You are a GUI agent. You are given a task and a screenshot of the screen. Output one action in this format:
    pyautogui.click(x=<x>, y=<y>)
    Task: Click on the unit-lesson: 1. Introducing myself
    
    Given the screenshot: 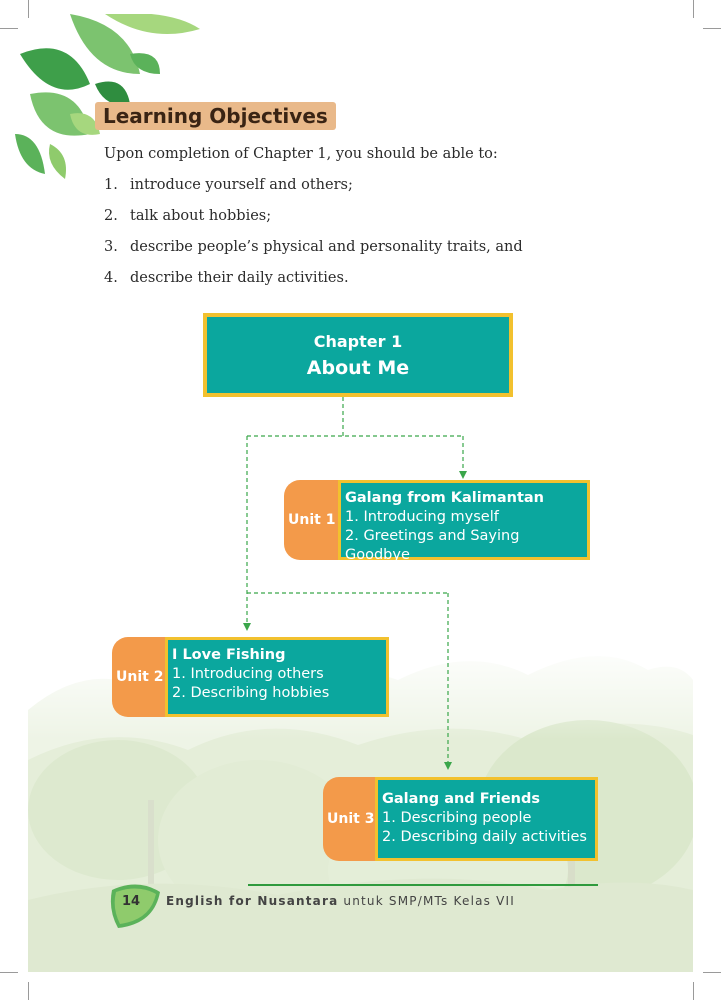 What is the action you would take?
    pyautogui.click(x=422, y=517)
    